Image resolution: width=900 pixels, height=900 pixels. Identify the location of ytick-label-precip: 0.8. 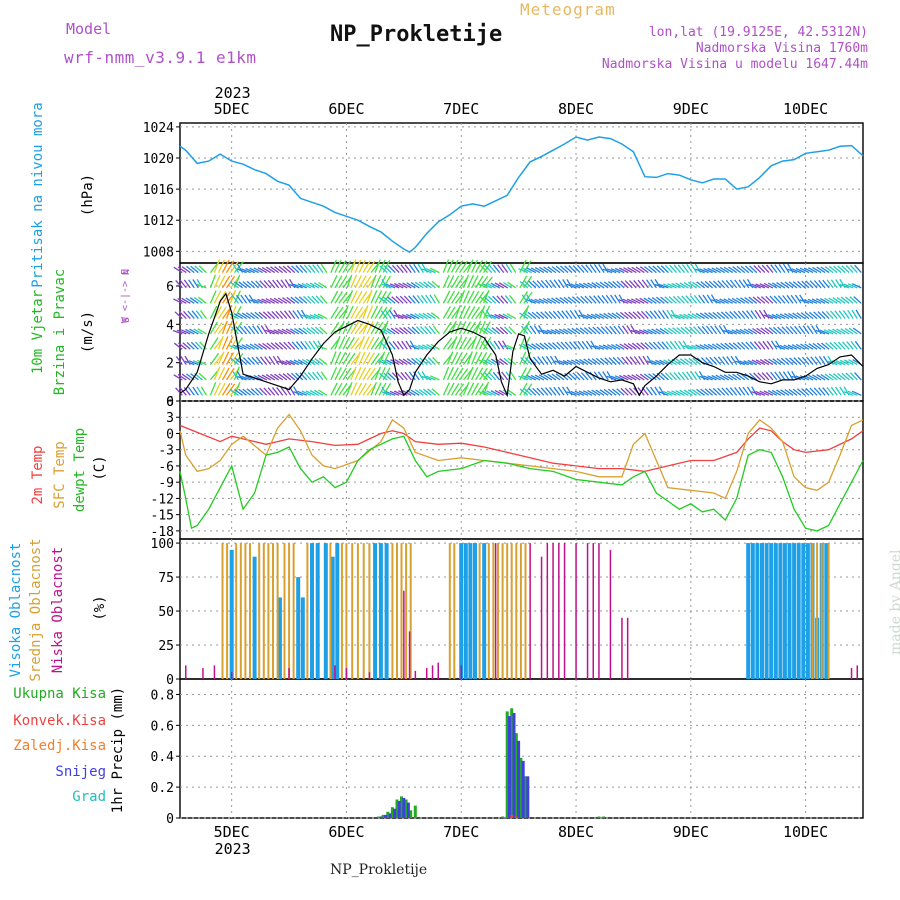
(162, 695).